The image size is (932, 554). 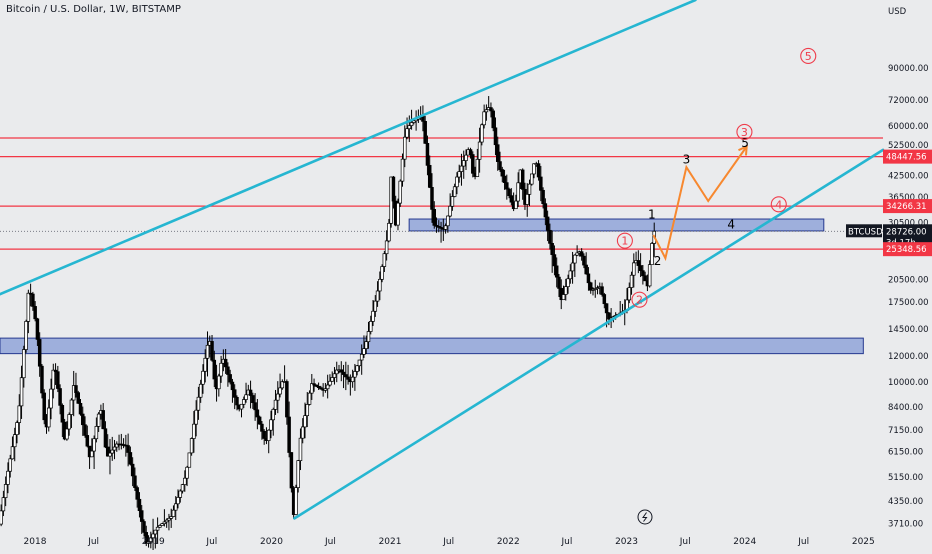 What do you see at coordinates (906, 207) in the screenshot?
I see `level-price-label: 34266.31` at bounding box center [906, 207].